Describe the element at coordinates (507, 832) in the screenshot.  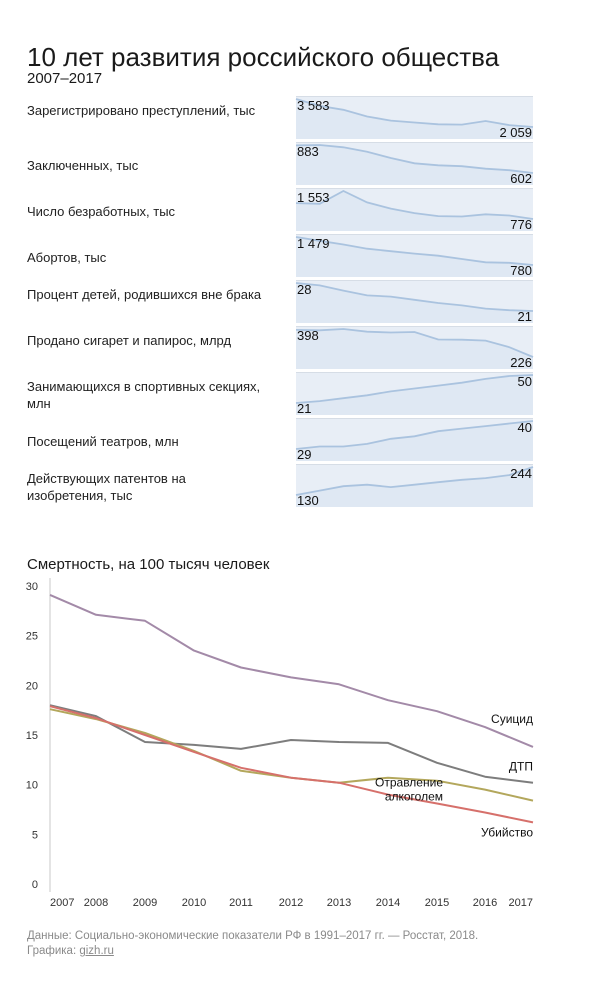
I see `series-label-murder: Убийство` at that location.